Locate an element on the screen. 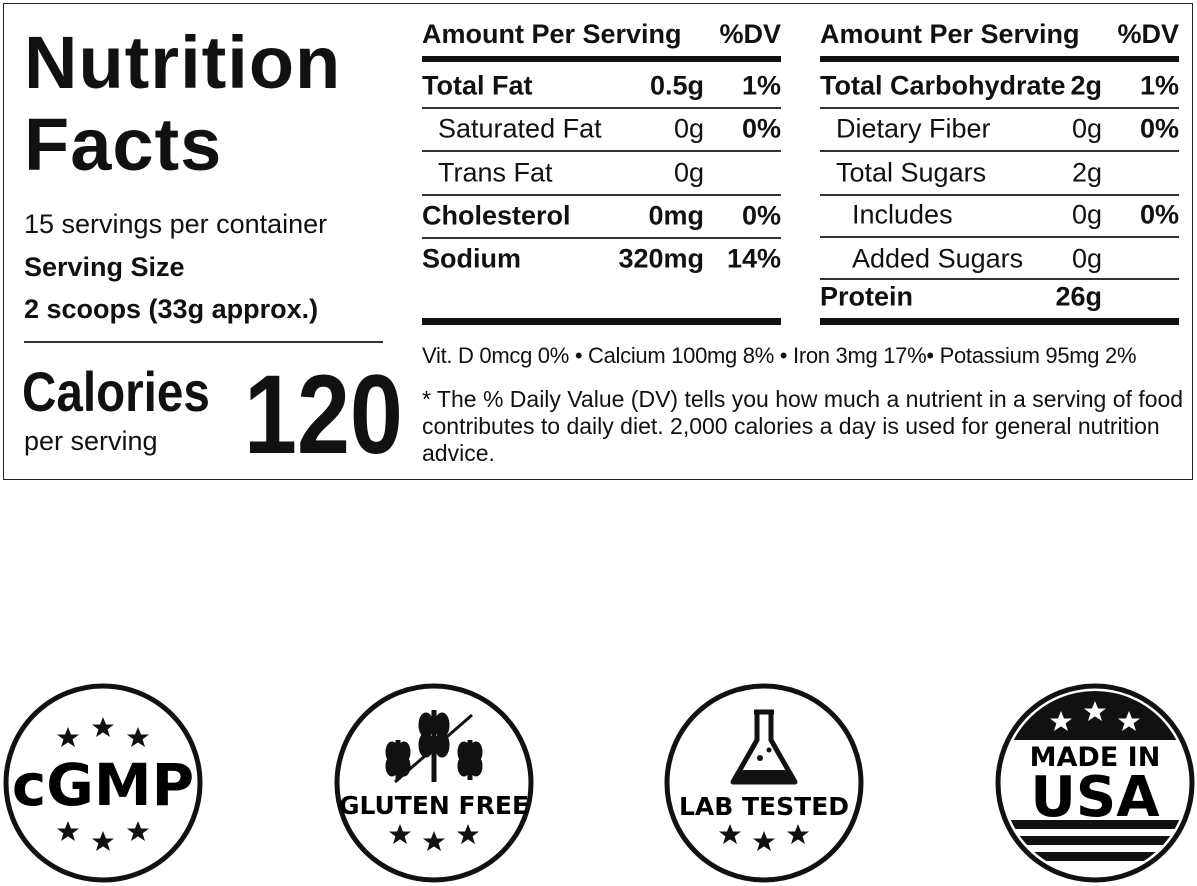 The width and height of the screenshot is (1197, 886). nutrient-dv: 14% is located at coordinates (753, 258).